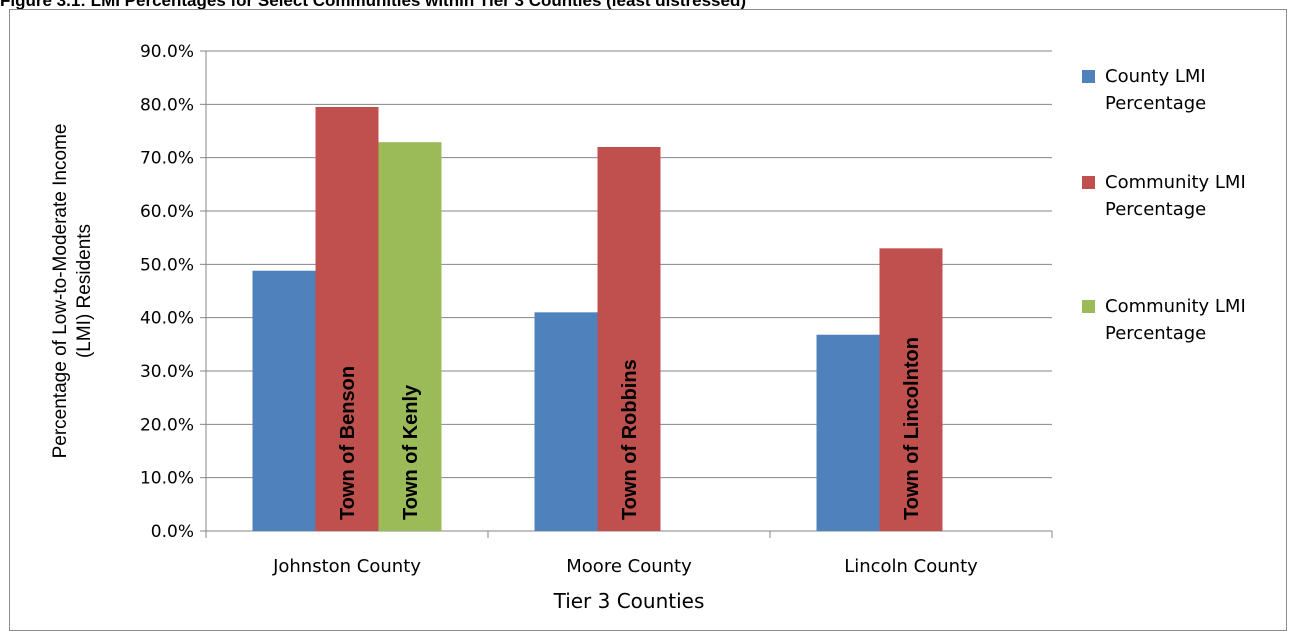 This screenshot has height=641, width=1298. What do you see at coordinates (911, 566) in the screenshot?
I see `category-label: Lincoln County` at bounding box center [911, 566].